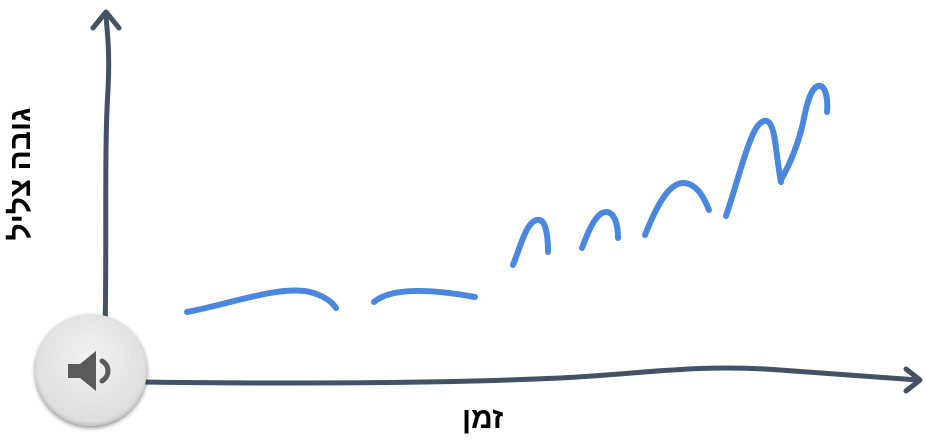 The height and width of the screenshot is (444, 926). What do you see at coordinates (483, 418) in the screenshot?
I see `x-axis-label: זמן` at bounding box center [483, 418].